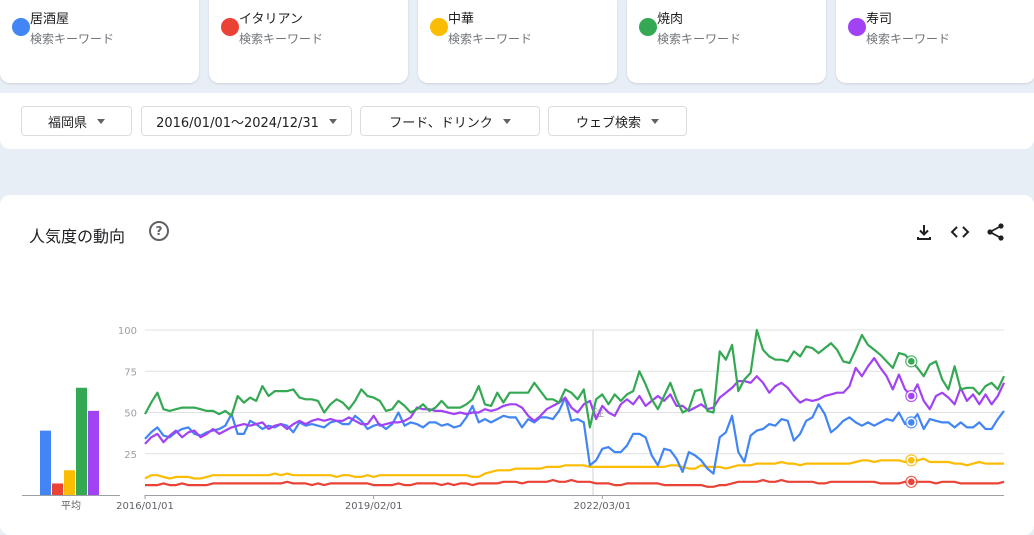  What do you see at coordinates (924, 232) in the screenshot?
I see `download-icon` at bounding box center [924, 232].